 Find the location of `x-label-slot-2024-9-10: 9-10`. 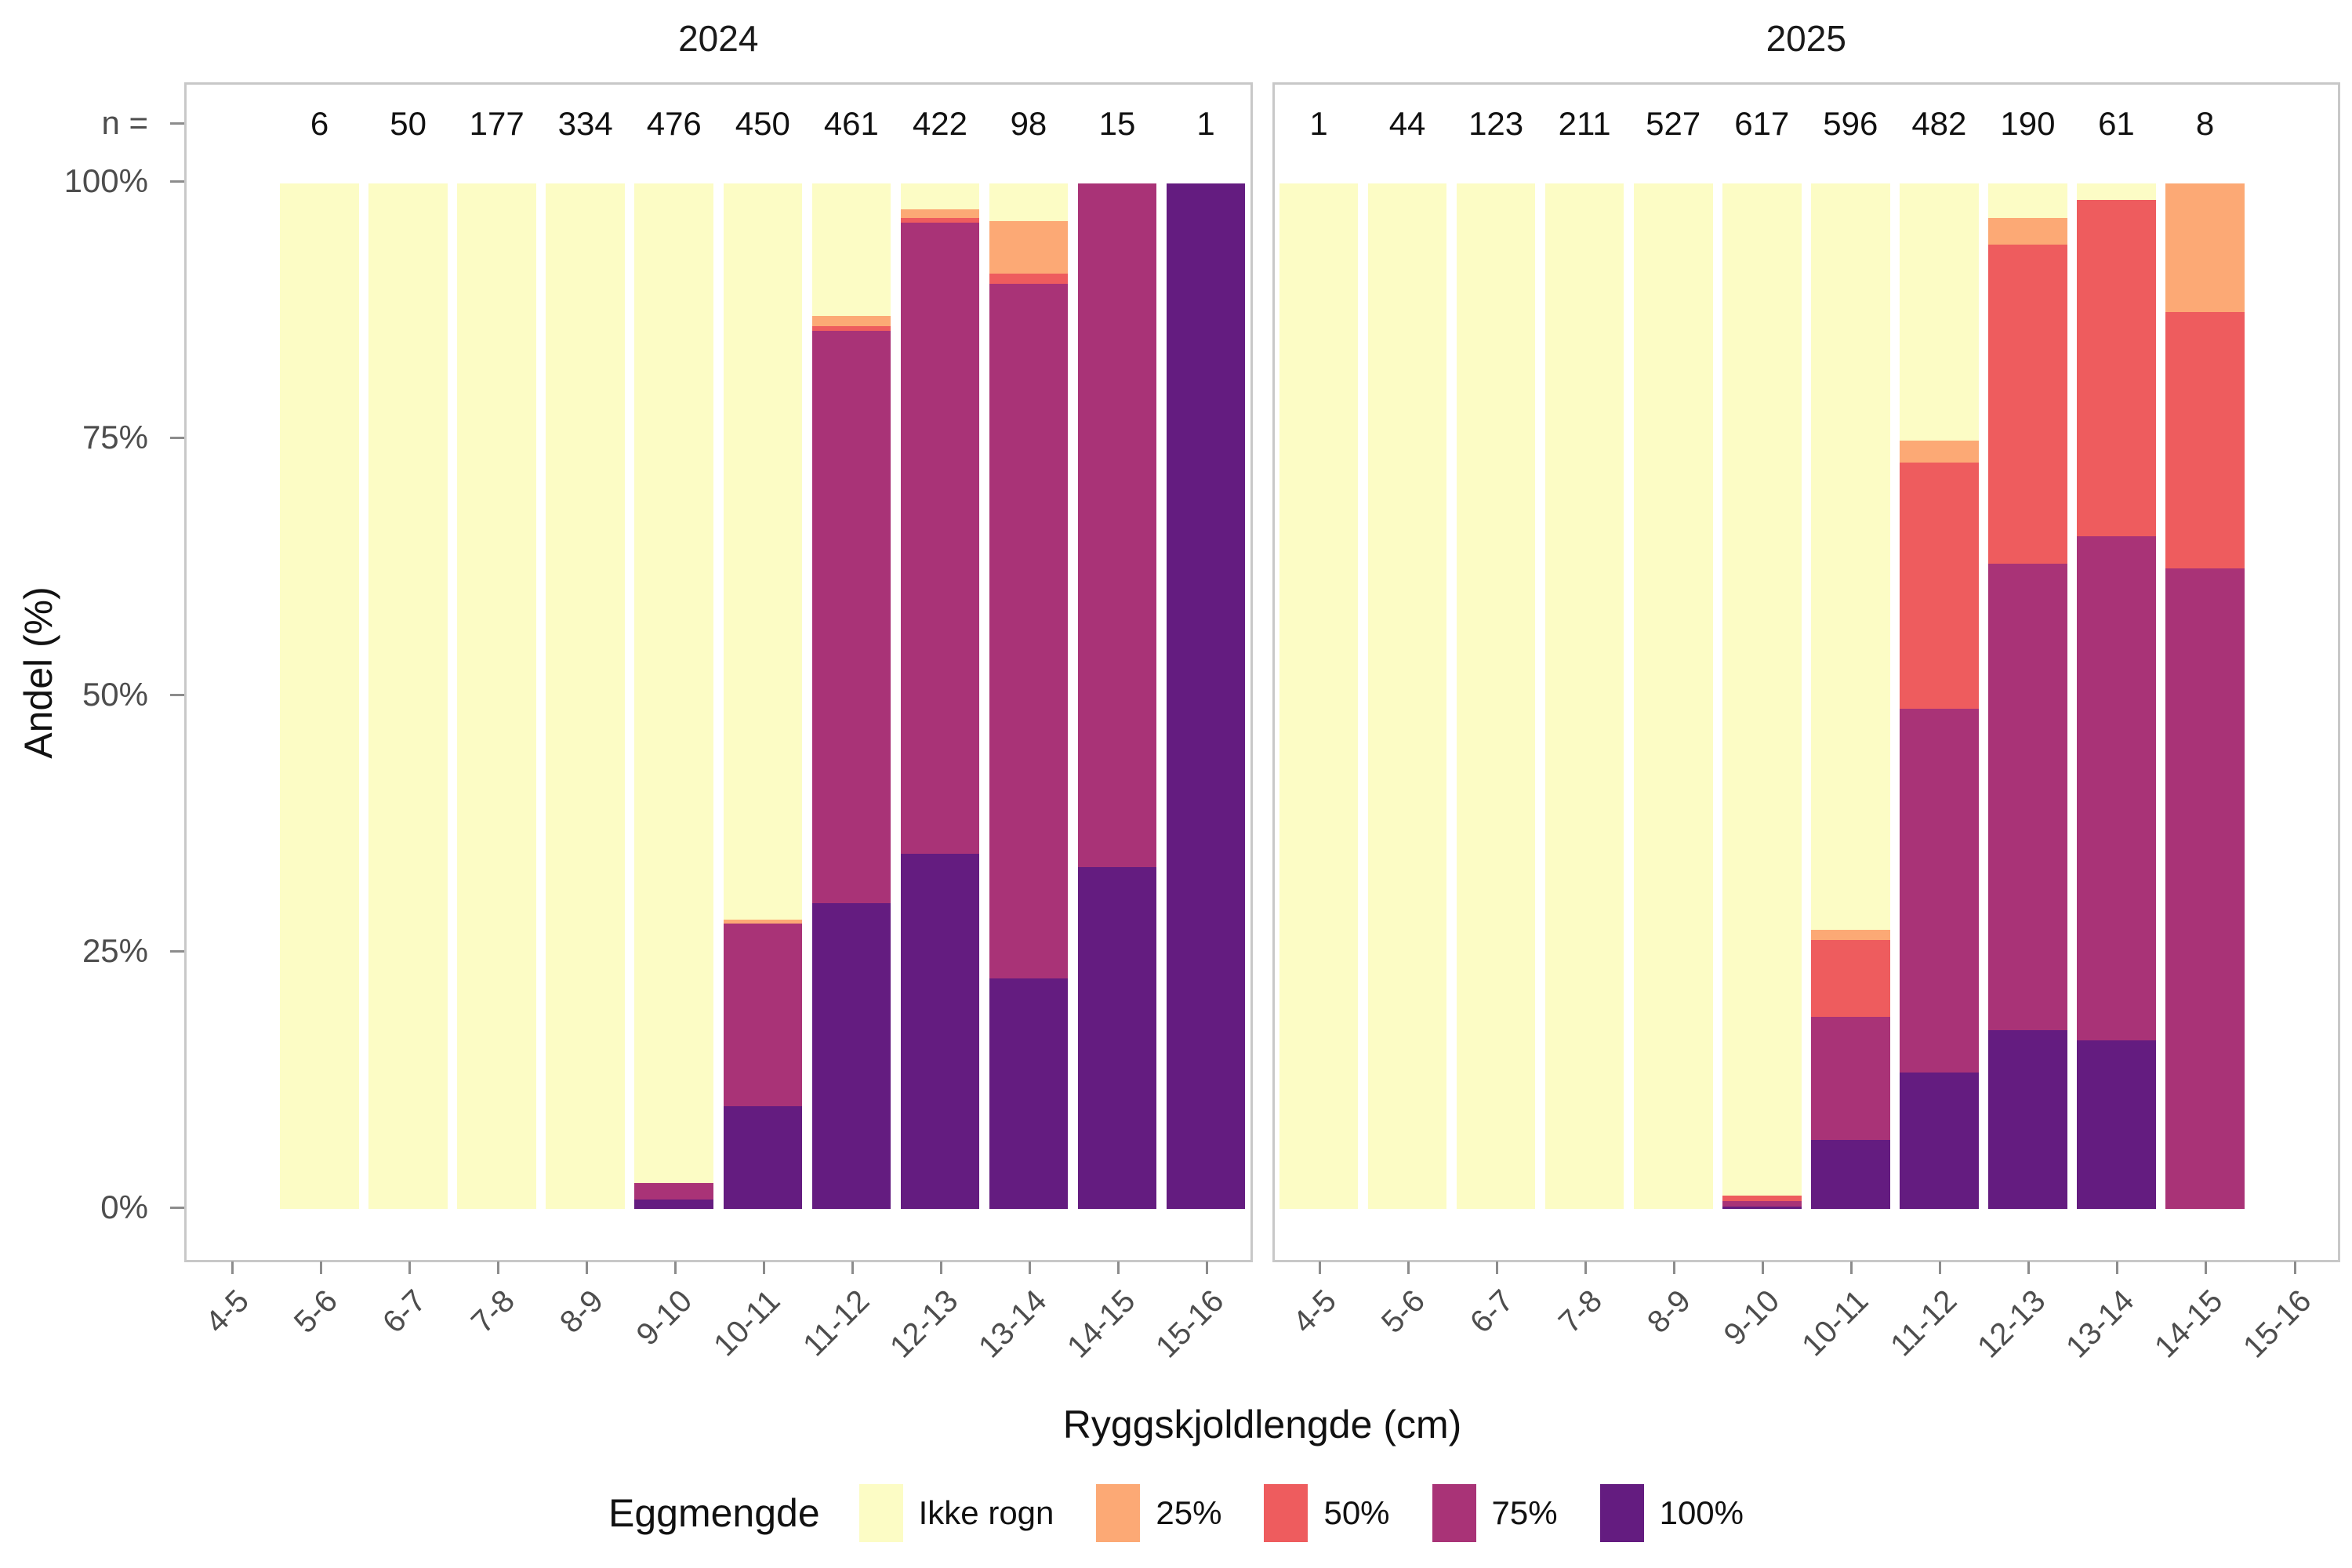

x-label-slot-2024-9-10: 9-10 is located at coordinates (674, 1350).